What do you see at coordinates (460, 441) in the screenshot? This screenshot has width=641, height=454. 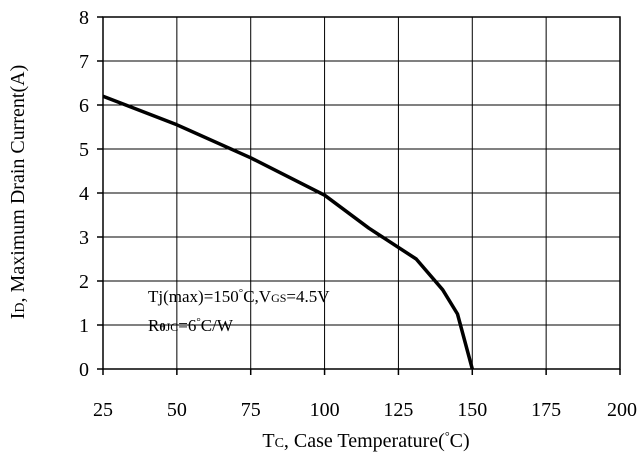 I see `x-axis-unit: C)` at bounding box center [460, 441].